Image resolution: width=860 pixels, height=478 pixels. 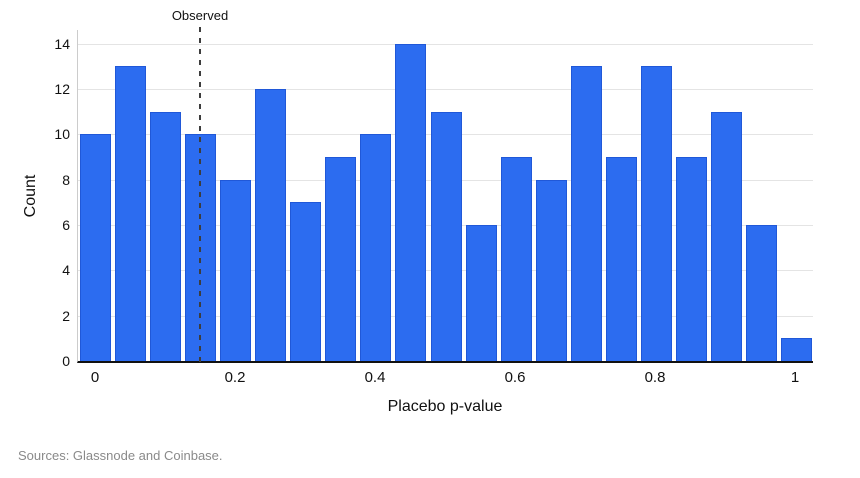 What do you see at coordinates (66, 180) in the screenshot?
I see `y-tick-label: 8` at bounding box center [66, 180].